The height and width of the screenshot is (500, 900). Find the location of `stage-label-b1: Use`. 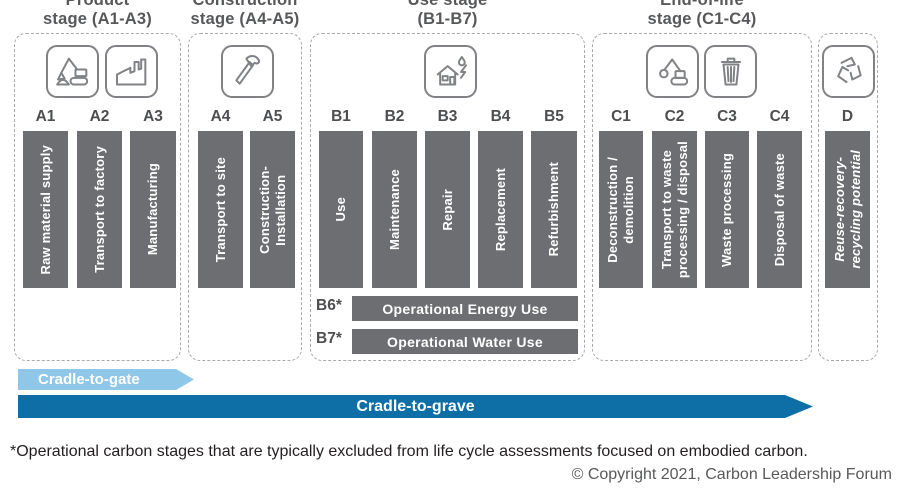

stage-label-b1: Use is located at coordinates (340, 209).